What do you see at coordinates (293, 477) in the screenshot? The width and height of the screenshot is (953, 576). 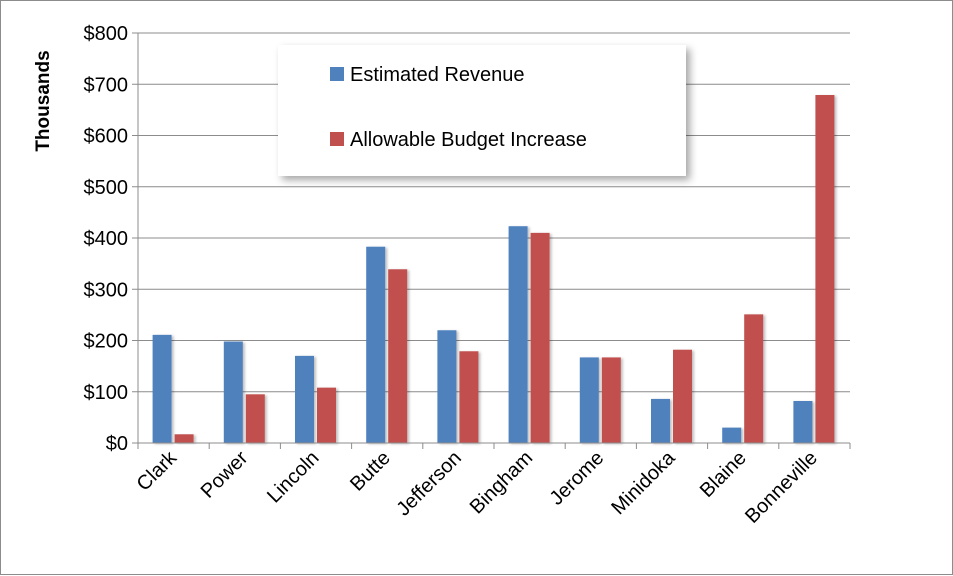 I see `x-tick-label: Lincoln` at bounding box center [293, 477].